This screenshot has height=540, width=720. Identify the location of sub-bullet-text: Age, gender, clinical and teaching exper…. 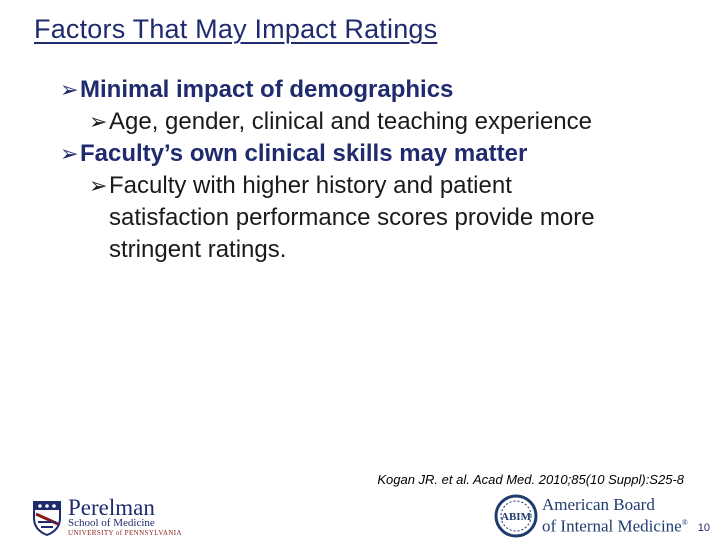
(350, 121).